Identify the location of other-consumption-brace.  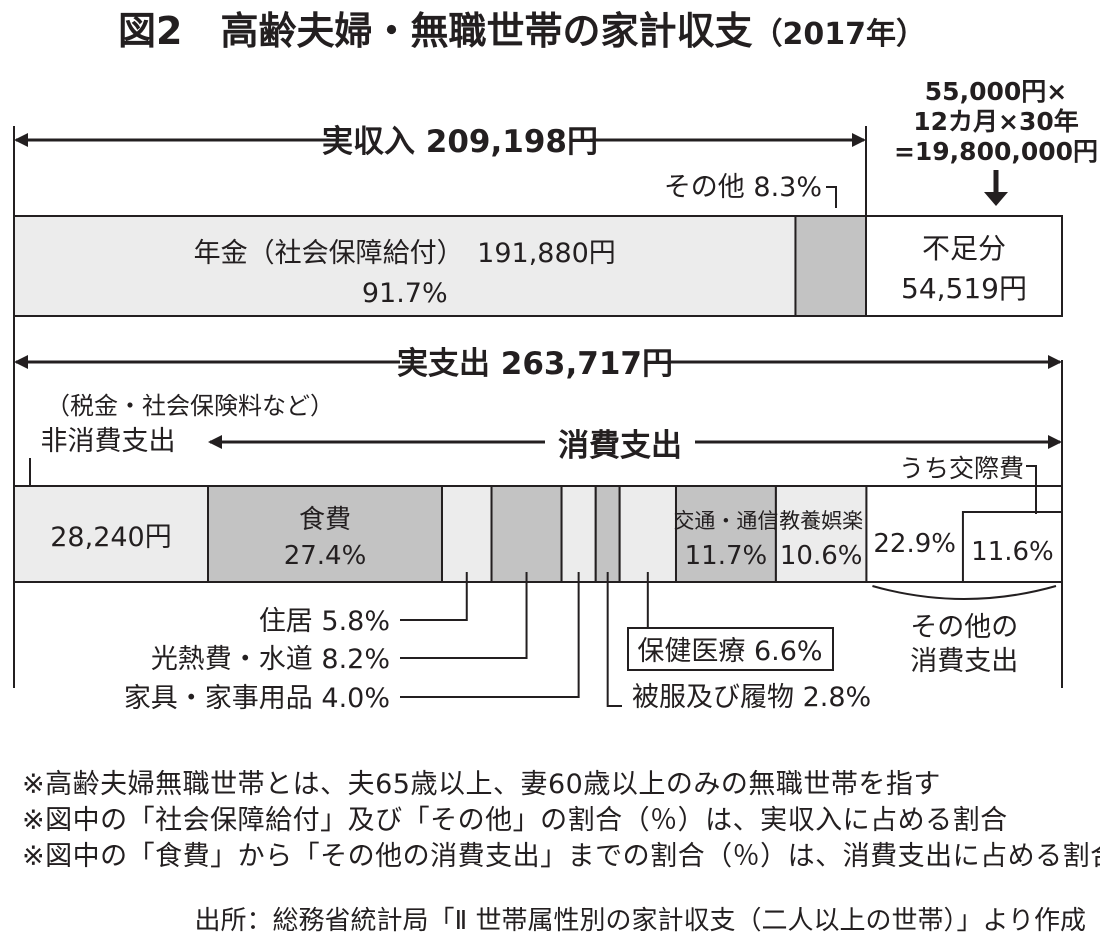
(964, 592).